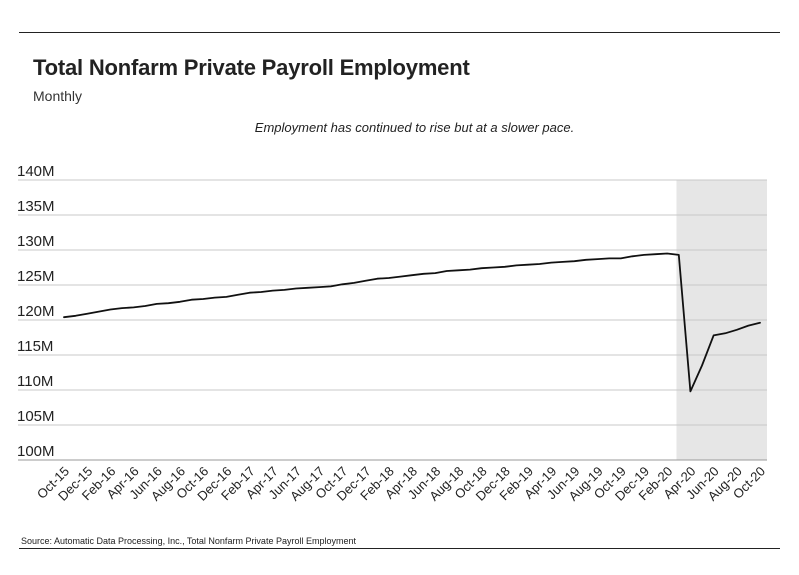 This screenshot has height=575, width=799. What do you see at coordinates (36, 416) in the screenshot?
I see `y-tick-label: 105M` at bounding box center [36, 416].